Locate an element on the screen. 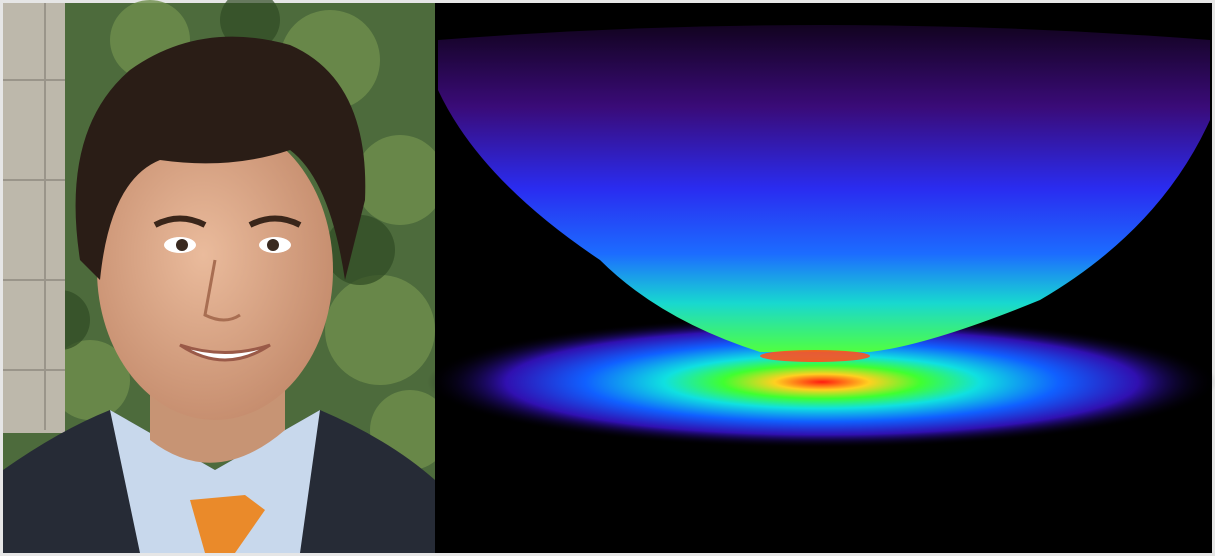  stone-wall is located at coordinates (34, 218).